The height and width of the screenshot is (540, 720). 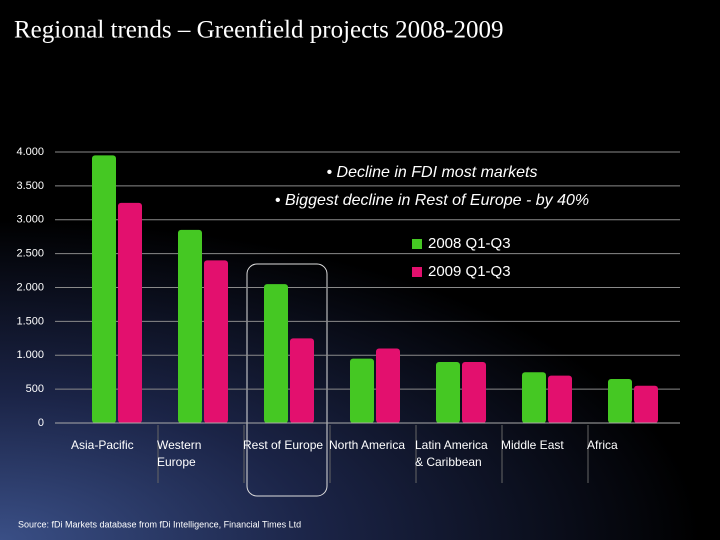 I want to click on x-tick-label: Middle East, so click(x=532, y=445).